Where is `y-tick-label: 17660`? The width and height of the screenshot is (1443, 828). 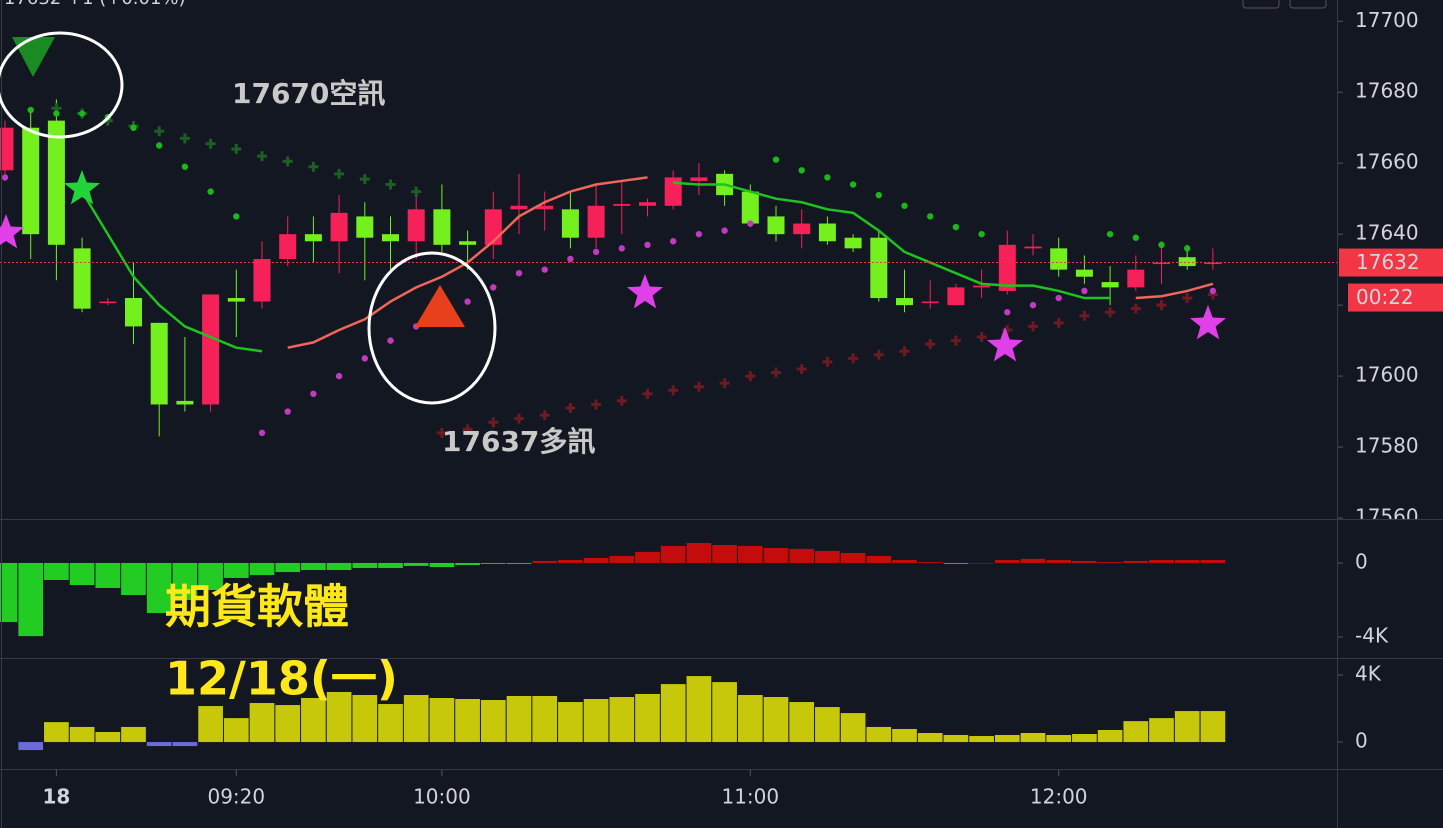
y-tick-label: 17660 is located at coordinates (1387, 162).